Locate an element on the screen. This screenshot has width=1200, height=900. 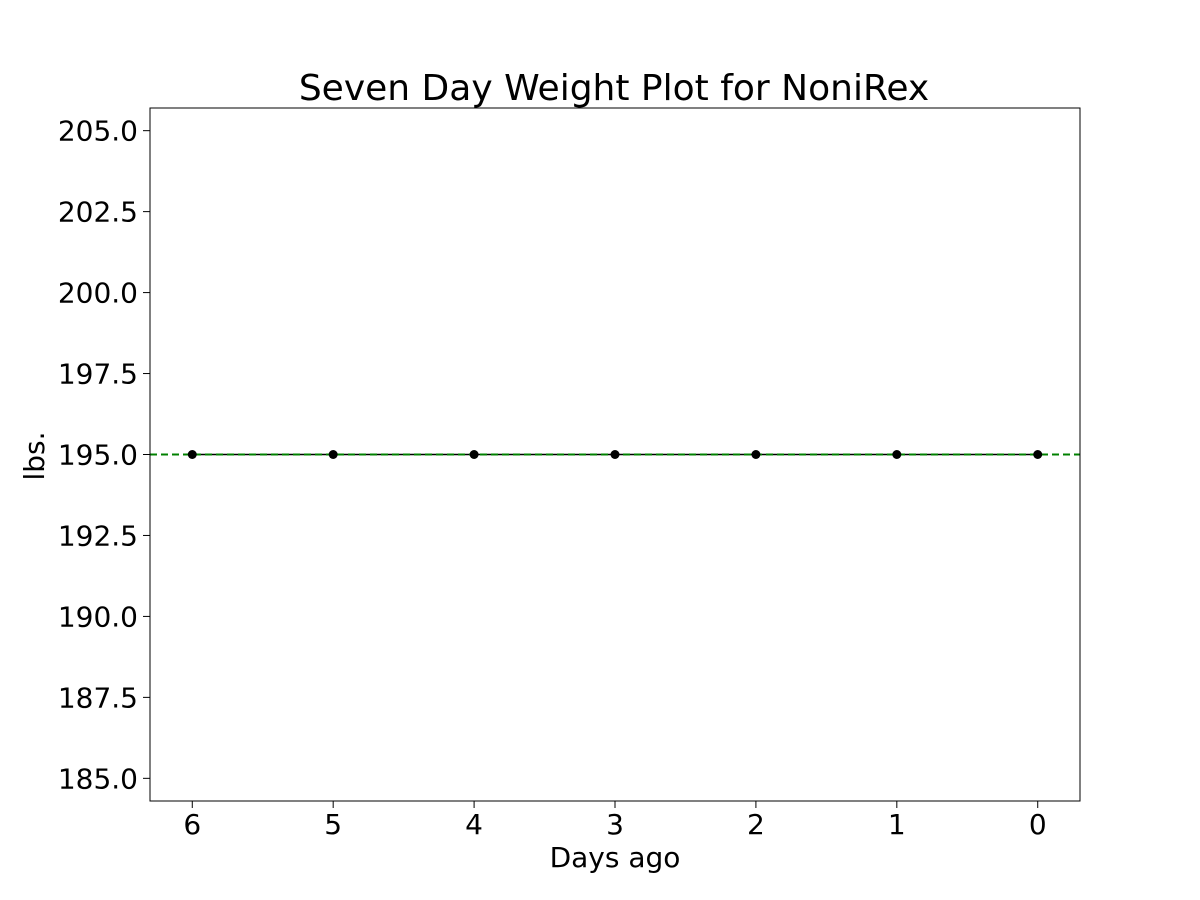
plot-area is located at coordinates (615, 454).